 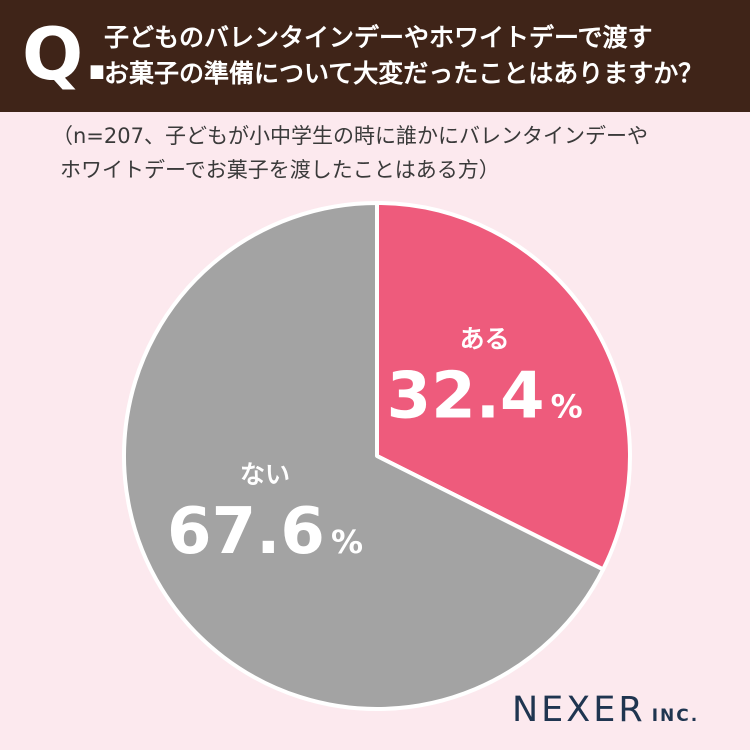 I want to click on nexer-logo: NEXER INC., so click(x=605, y=710).